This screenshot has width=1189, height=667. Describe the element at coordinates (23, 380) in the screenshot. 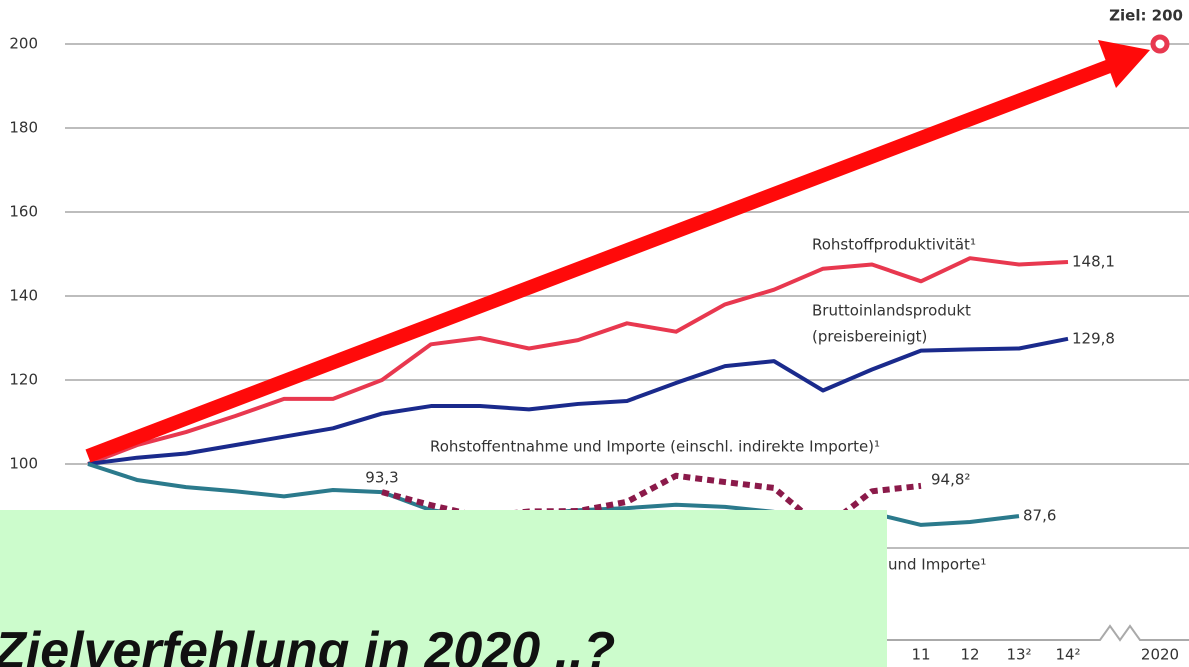

I see `y-tick-label: 120` at that location.